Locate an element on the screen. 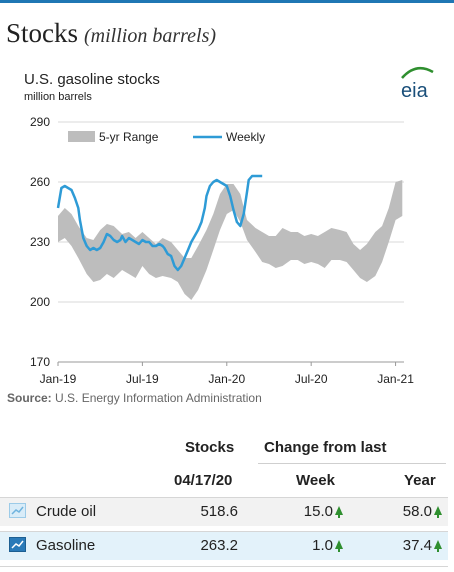 The image size is (454, 572). x-tick-label: Jan-21 is located at coordinates (395, 379).